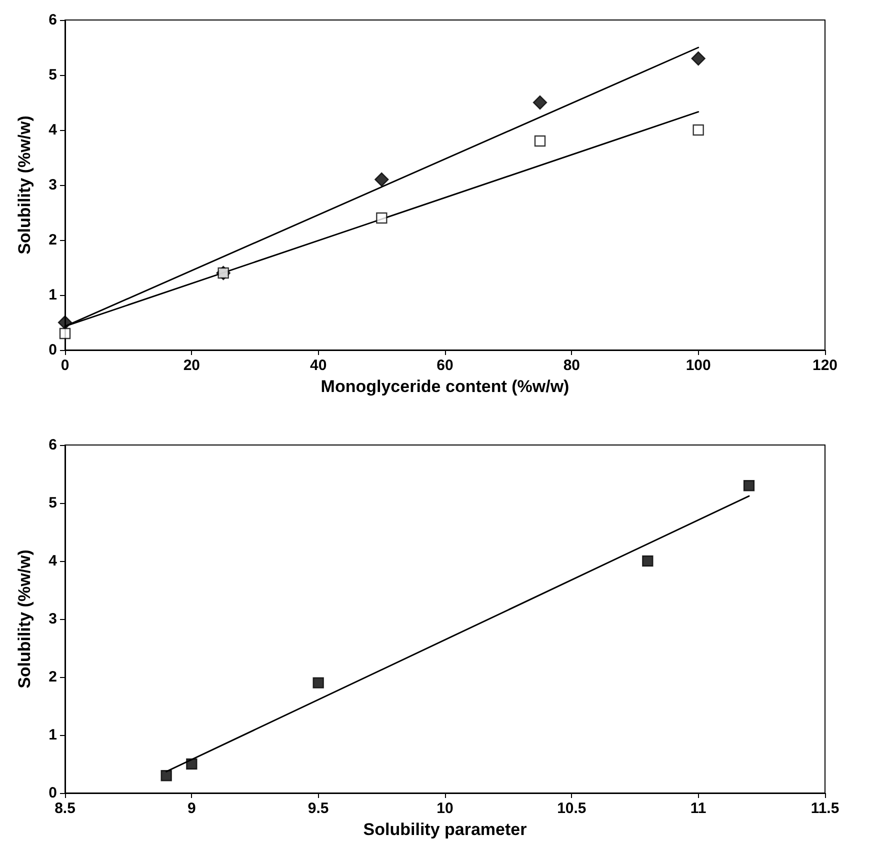 The image size is (870, 843). What do you see at coordinates (318, 365) in the screenshot?
I see `x-tick-label: 40` at bounding box center [318, 365].